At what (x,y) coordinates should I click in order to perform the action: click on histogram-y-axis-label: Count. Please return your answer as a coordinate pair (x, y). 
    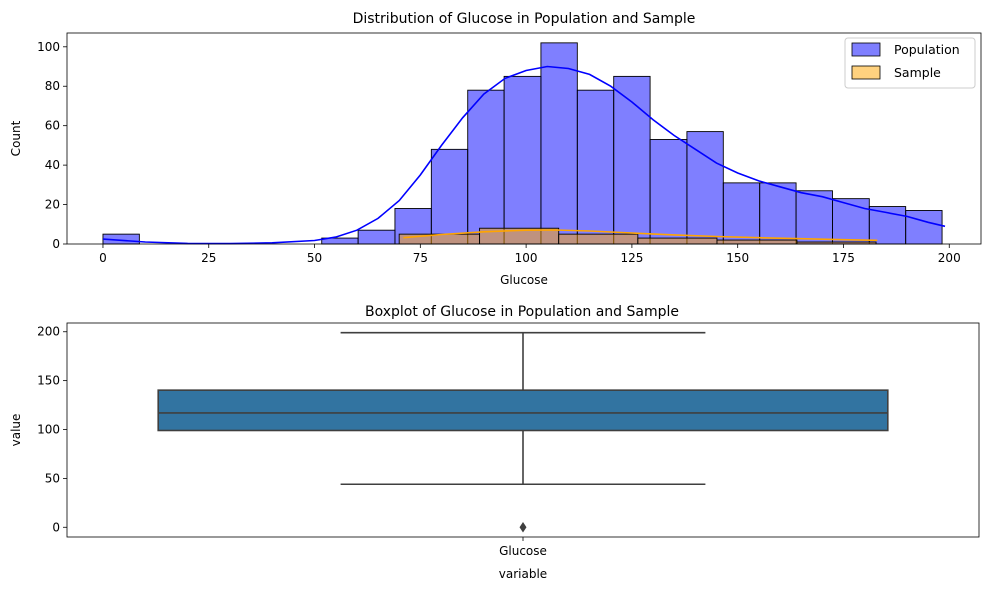
    Looking at the image, I should click on (16, 138).